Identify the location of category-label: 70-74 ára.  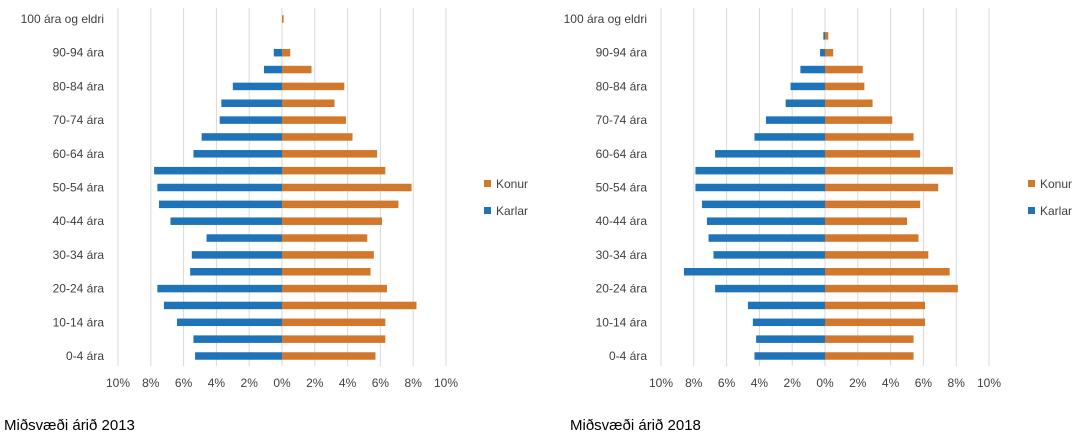
(622, 120).